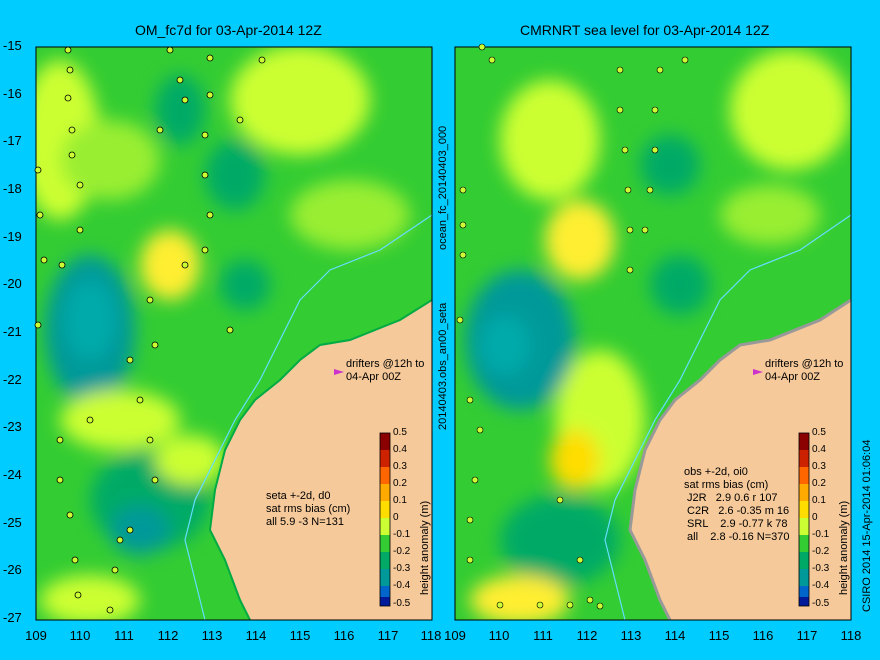 This screenshot has width=880, height=660. What do you see at coordinates (804, 519) in the screenshot?
I see `right-colorbar` at bounding box center [804, 519].